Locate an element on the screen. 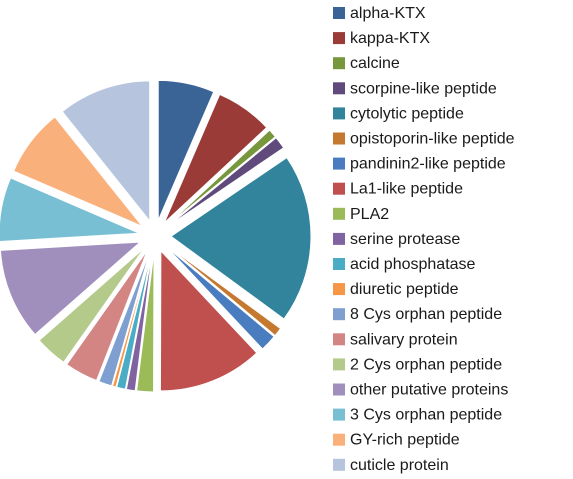  legend-label: scorpine-like peptide is located at coordinates (423, 88).